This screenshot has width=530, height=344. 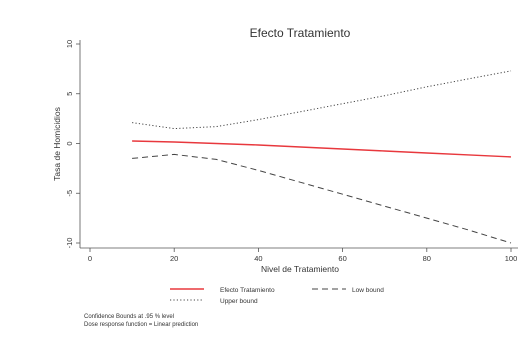 I want to click on y-tick-label: -5, so click(x=69, y=193).